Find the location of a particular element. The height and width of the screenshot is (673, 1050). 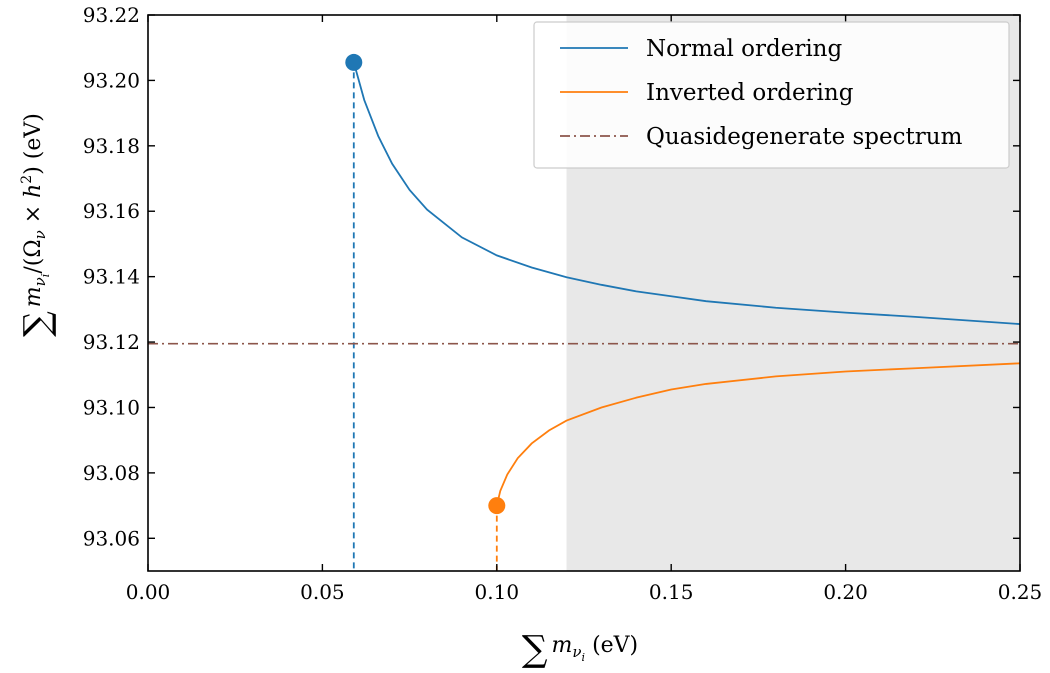

y-axis-label: ∑mνi/(Ων × h2) (eV) is located at coordinates (37, 225).